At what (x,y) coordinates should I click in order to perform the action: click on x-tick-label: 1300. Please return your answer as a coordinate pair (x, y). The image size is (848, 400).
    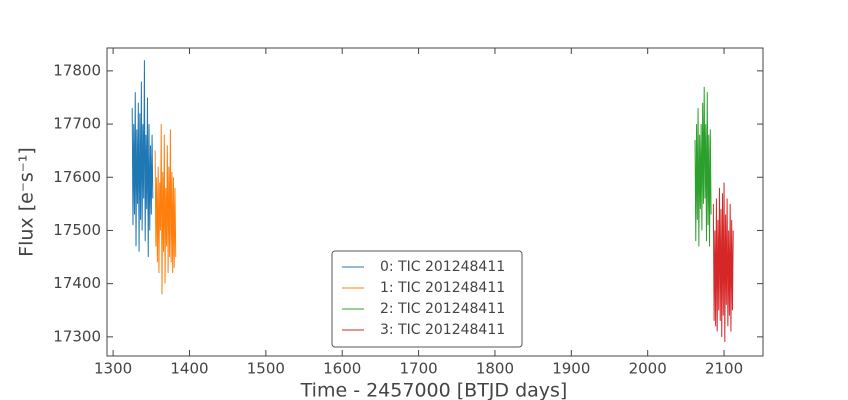
    Looking at the image, I should click on (113, 369).